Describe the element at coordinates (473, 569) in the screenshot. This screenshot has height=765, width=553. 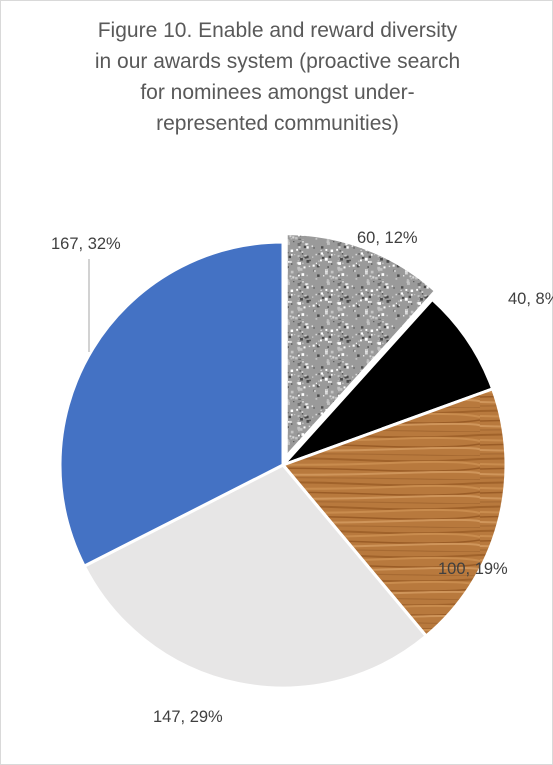
I see `slice-data-label: 100, 19%` at that location.